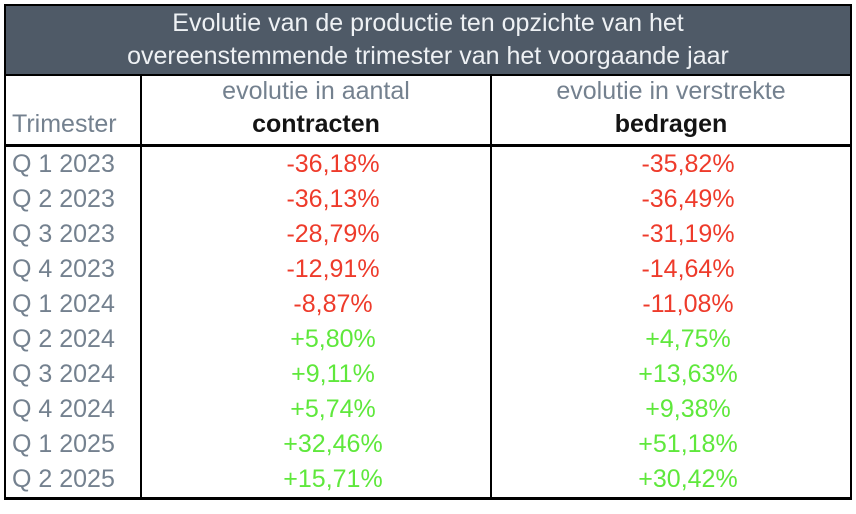 The image size is (856, 514). I want to click on bedragen-value: +13,63%, so click(688, 374).